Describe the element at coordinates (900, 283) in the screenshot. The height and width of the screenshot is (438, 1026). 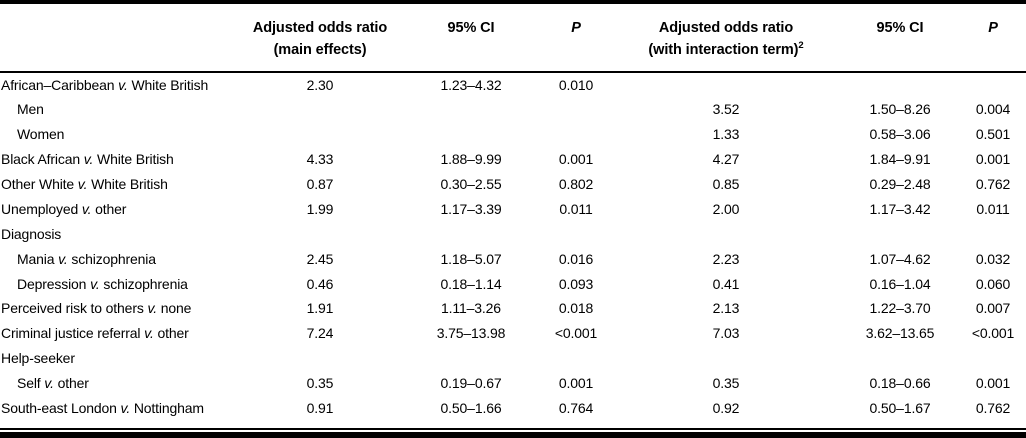
I see `ci-interaction-cell: 0.16–1.04` at that location.